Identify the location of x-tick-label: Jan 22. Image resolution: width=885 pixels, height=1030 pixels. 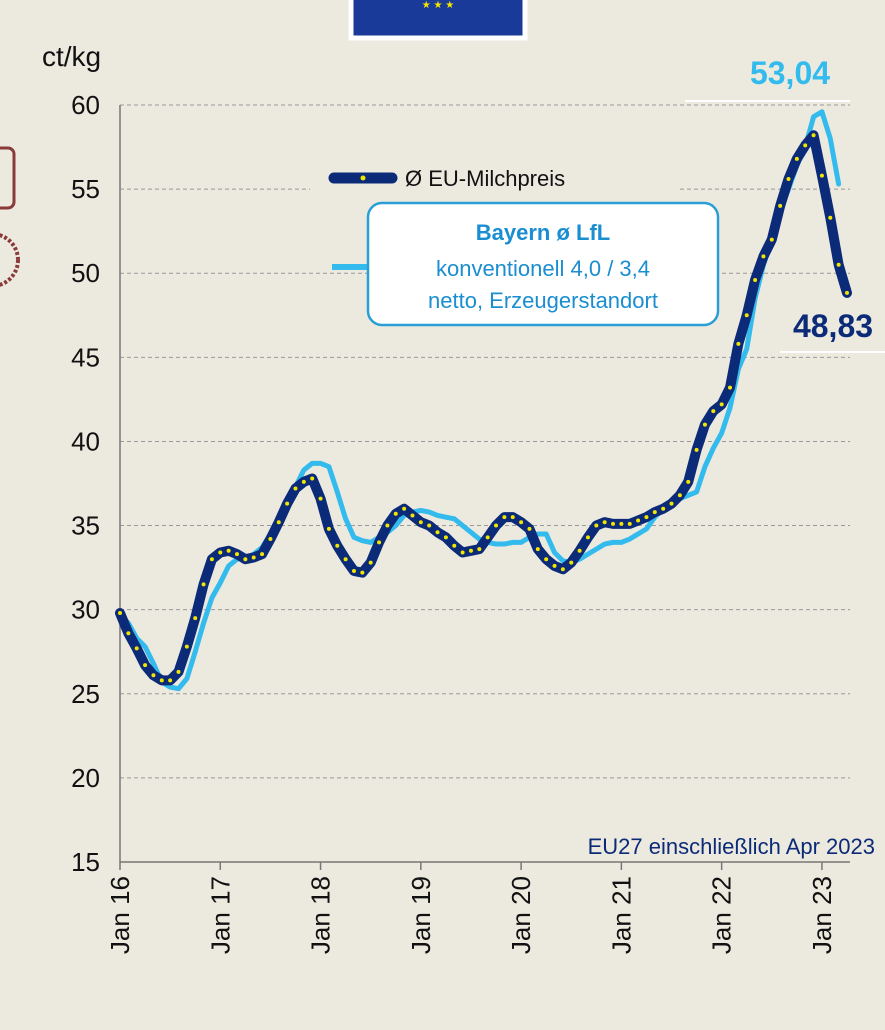
(722, 915).